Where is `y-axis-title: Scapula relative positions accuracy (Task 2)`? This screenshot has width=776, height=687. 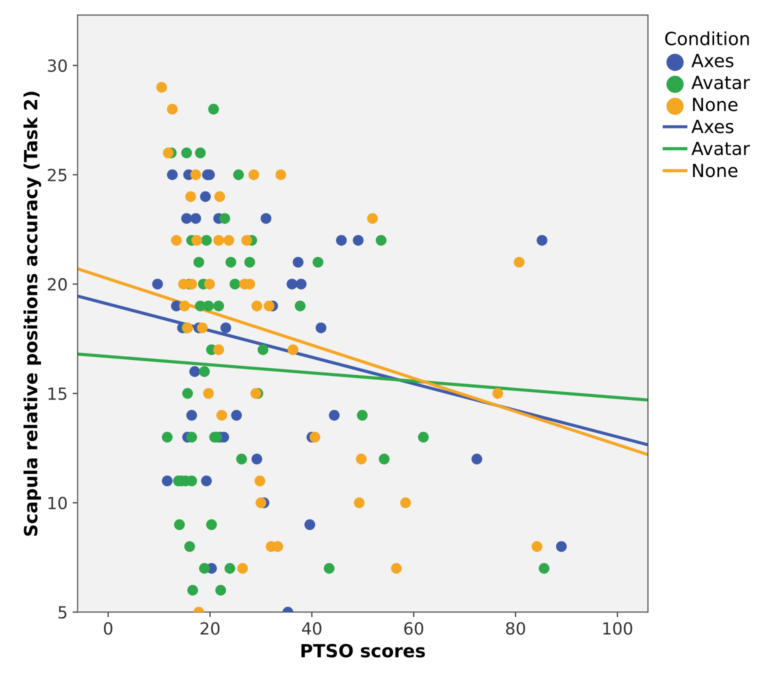
y-axis-title: Scapula relative positions accuracy (Task 2) is located at coordinates (33, 314).